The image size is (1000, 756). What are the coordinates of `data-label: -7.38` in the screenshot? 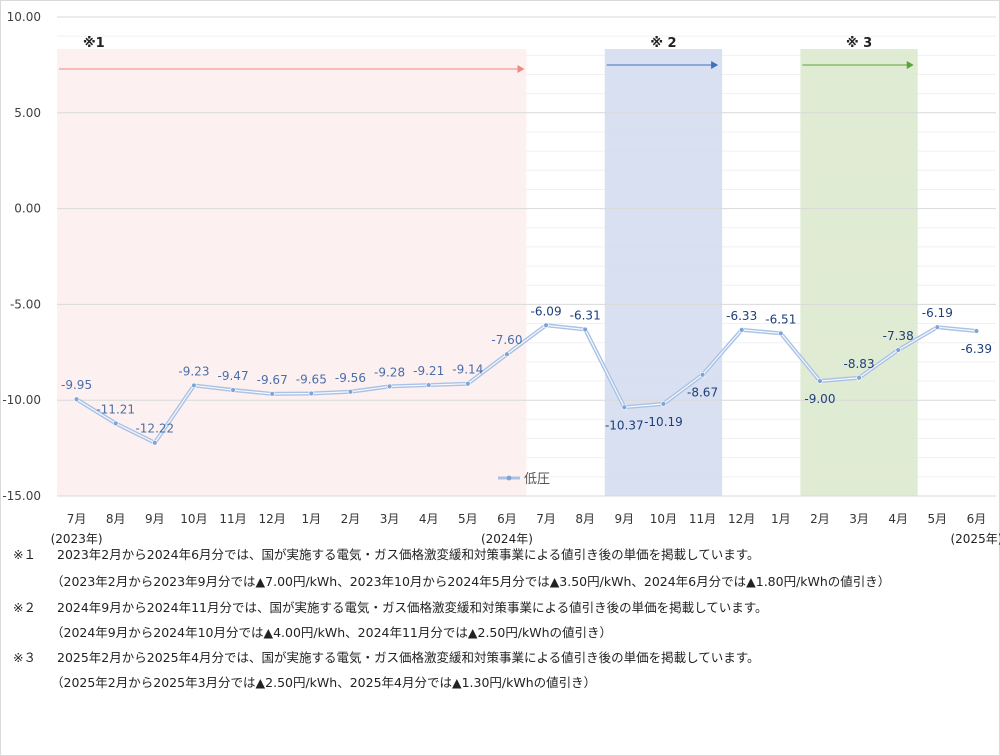 It's located at (898, 336).